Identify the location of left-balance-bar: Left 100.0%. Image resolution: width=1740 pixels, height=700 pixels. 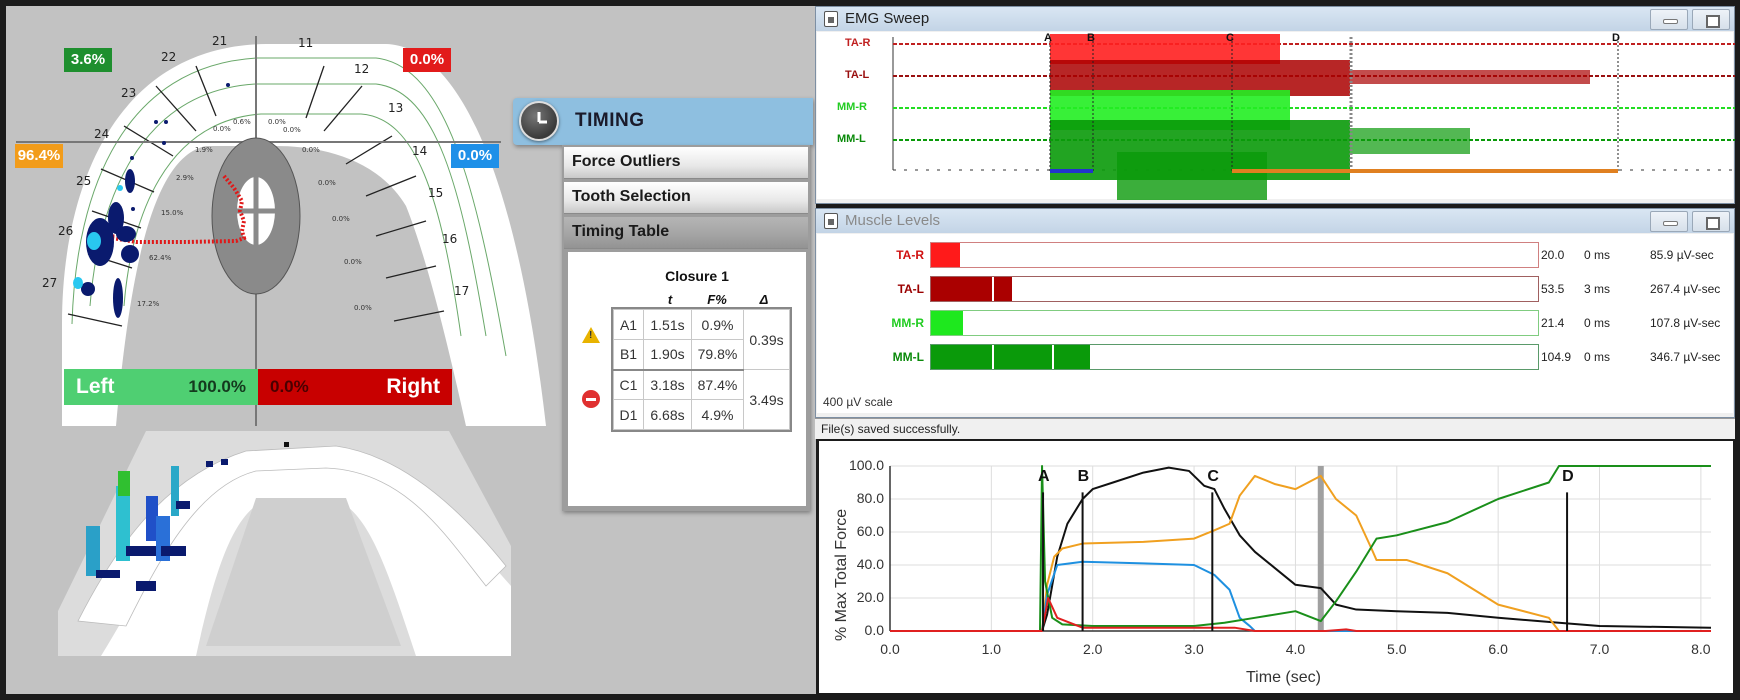
(161, 387).